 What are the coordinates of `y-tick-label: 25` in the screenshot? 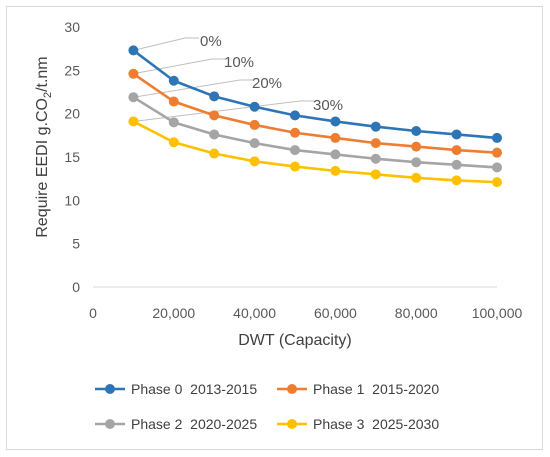 It's located at (72, 70).